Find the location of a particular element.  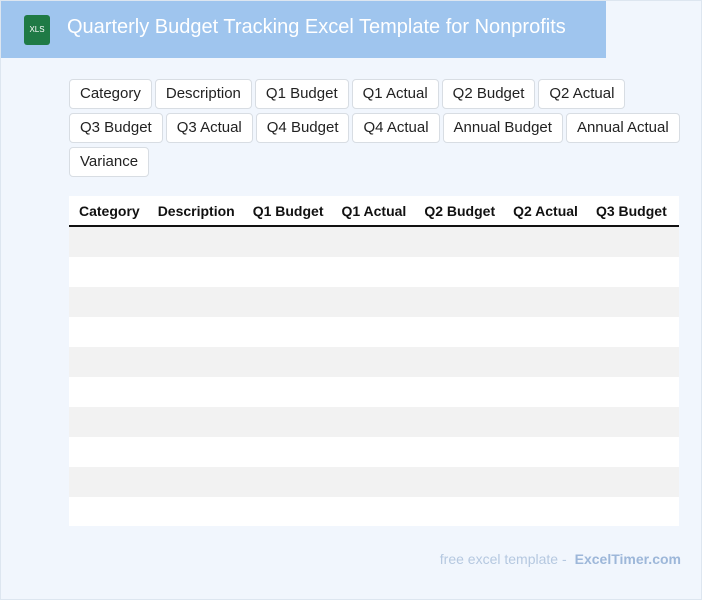

column-header: Q1 Actual is located at coordinates (373, 211).